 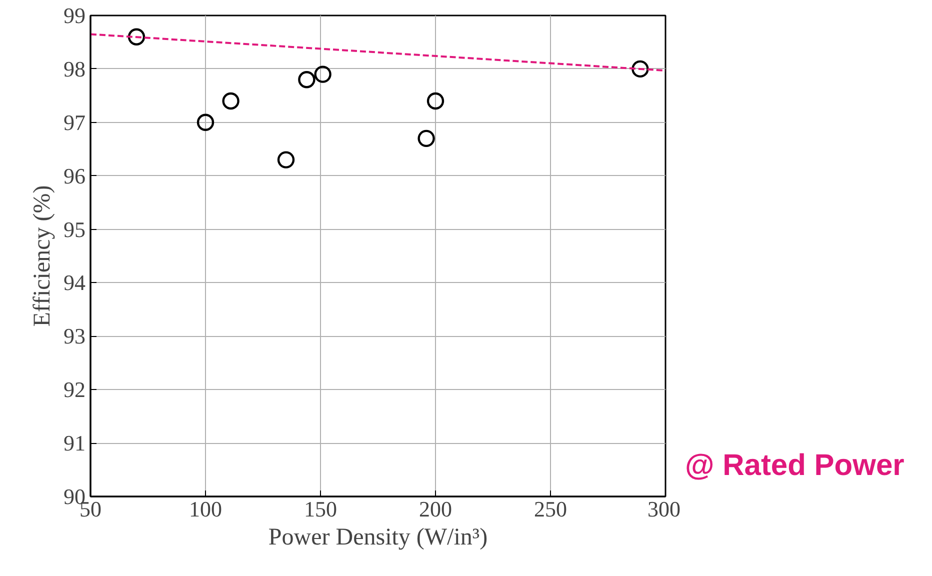 I want to click on y-tick-label: 93, so click(x=75, y=336).